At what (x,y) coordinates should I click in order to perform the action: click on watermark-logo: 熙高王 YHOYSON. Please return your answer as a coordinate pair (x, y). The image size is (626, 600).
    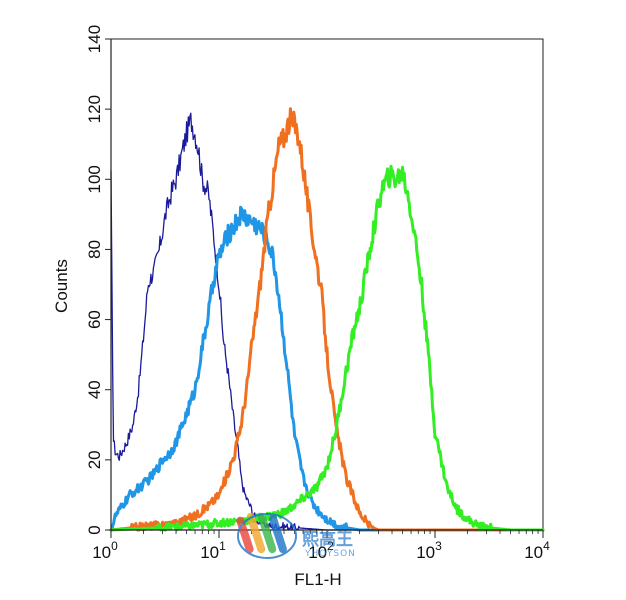
    Looking at the image, I should click on (296, 535).